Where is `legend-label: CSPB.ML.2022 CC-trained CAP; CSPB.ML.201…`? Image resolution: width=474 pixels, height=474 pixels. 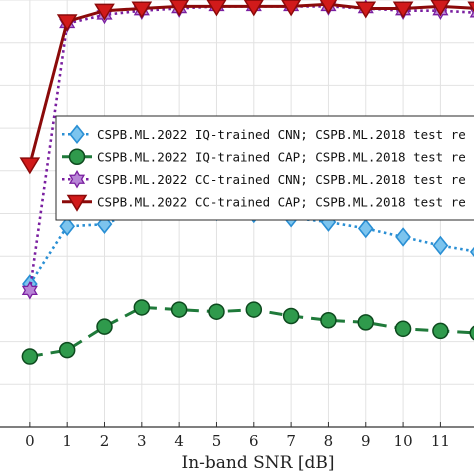 legend-label: CSPB.ML.2022 CC-trained CAP; CSPB.ML.201… is located at coordinates (281, 201).